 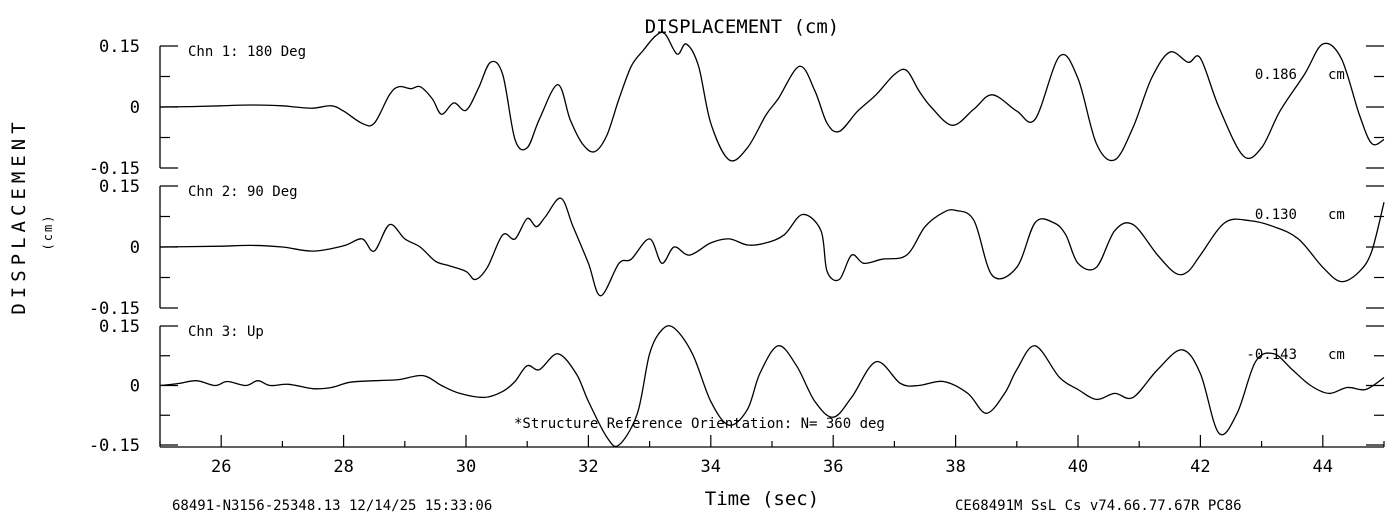 What do you see at coordinates (48, 232) in the screenshot?
I see `y-axis-unit-label: (cm)` at bounding box center [48, 232].